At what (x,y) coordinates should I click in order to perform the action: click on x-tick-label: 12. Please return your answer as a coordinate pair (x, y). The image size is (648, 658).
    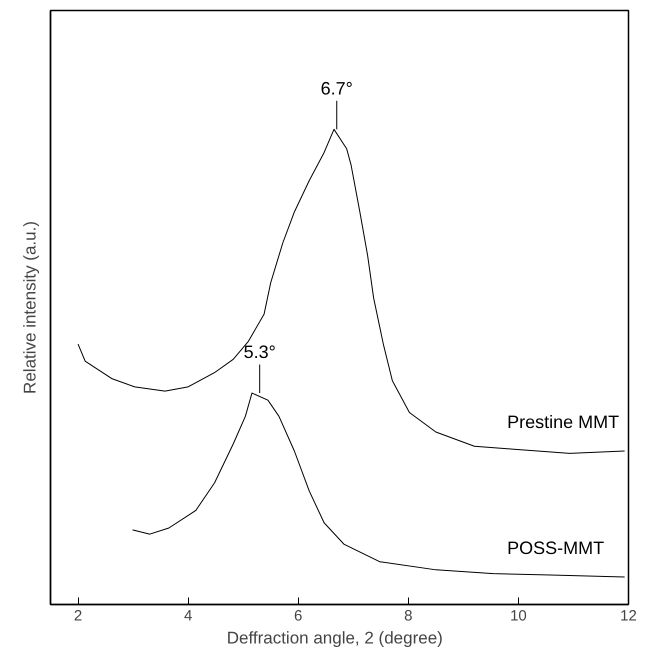
    Looking at the image, I should click on (628, 616).